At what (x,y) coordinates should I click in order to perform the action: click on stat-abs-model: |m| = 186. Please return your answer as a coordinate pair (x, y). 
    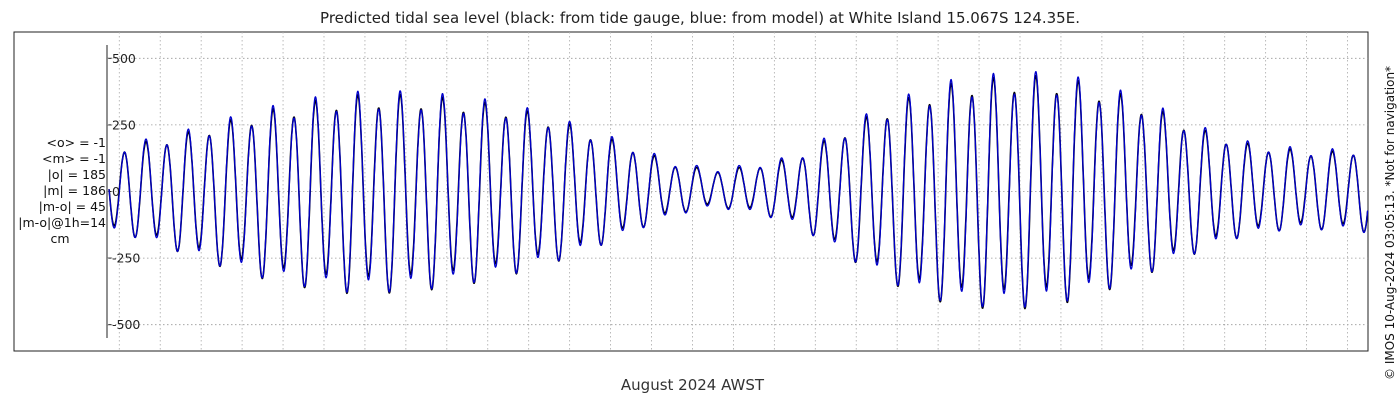
    Looking at the image, I should click on (74, 190).